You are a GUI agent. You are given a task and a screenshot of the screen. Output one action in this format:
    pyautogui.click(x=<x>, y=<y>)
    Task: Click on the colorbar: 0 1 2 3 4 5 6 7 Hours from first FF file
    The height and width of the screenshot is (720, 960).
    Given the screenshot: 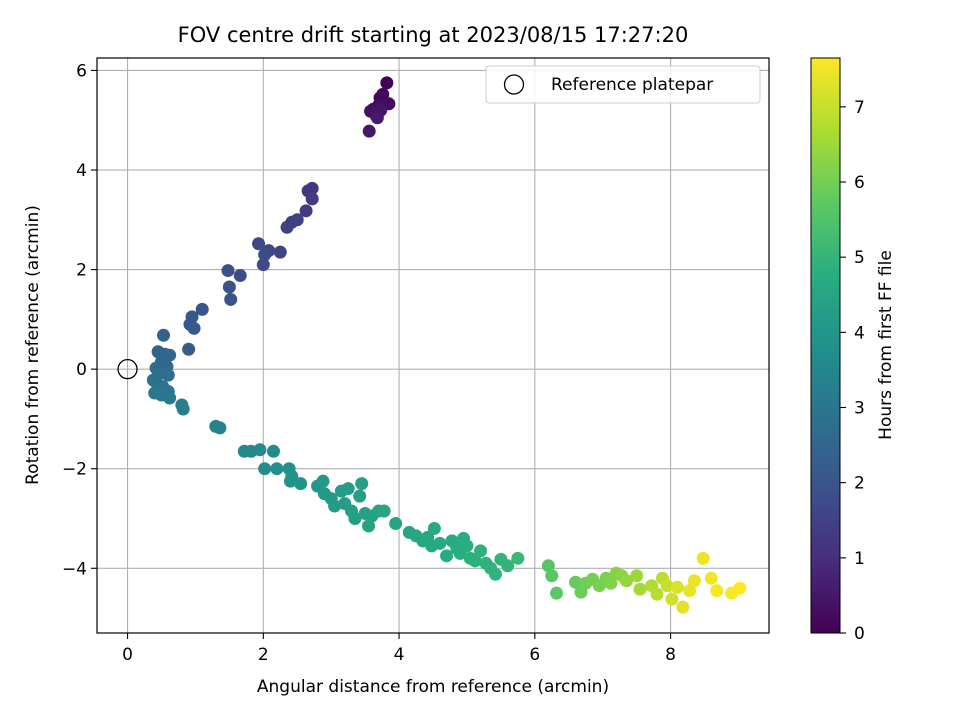 What is the action you would take?
    pyautogui.click(x=853, y=350)
    